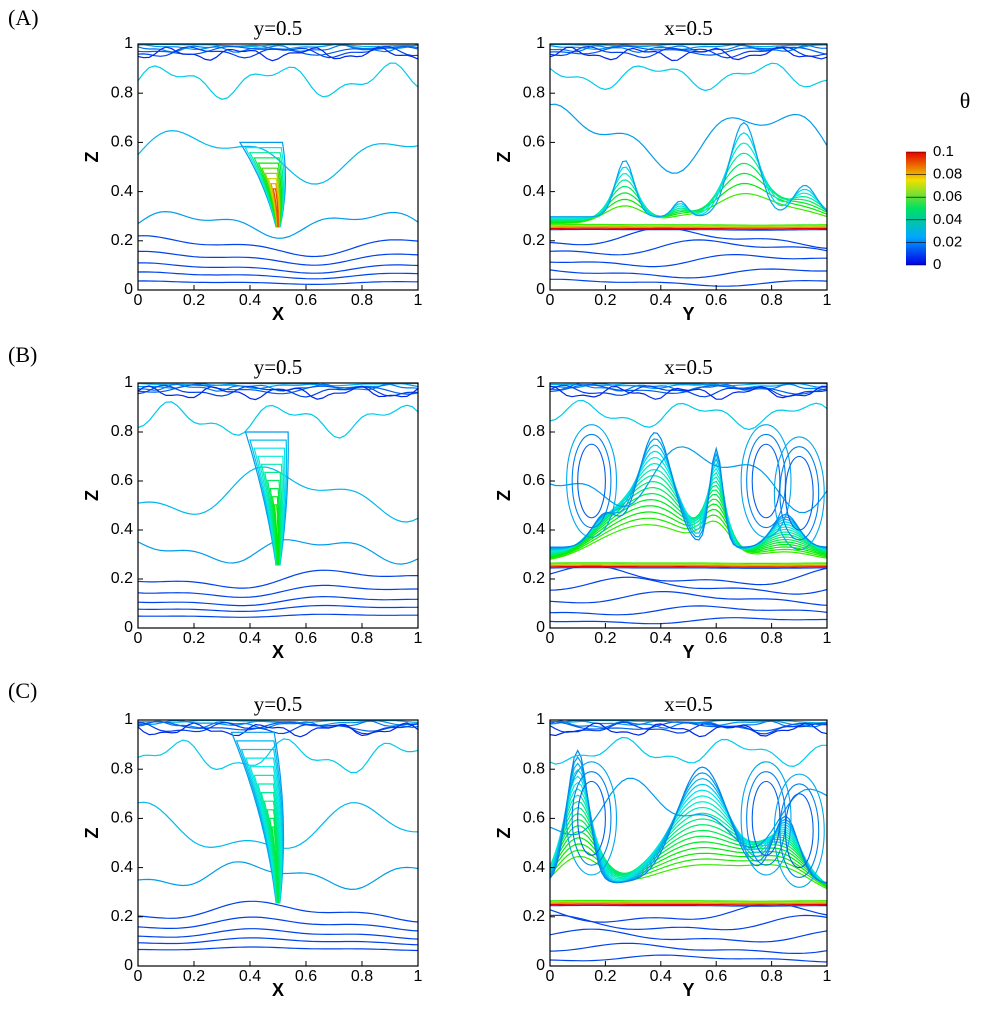 This screenshot has width=998, height=1010. I want to click on colorbar-tick-label: 0.08, so click(947, 174).